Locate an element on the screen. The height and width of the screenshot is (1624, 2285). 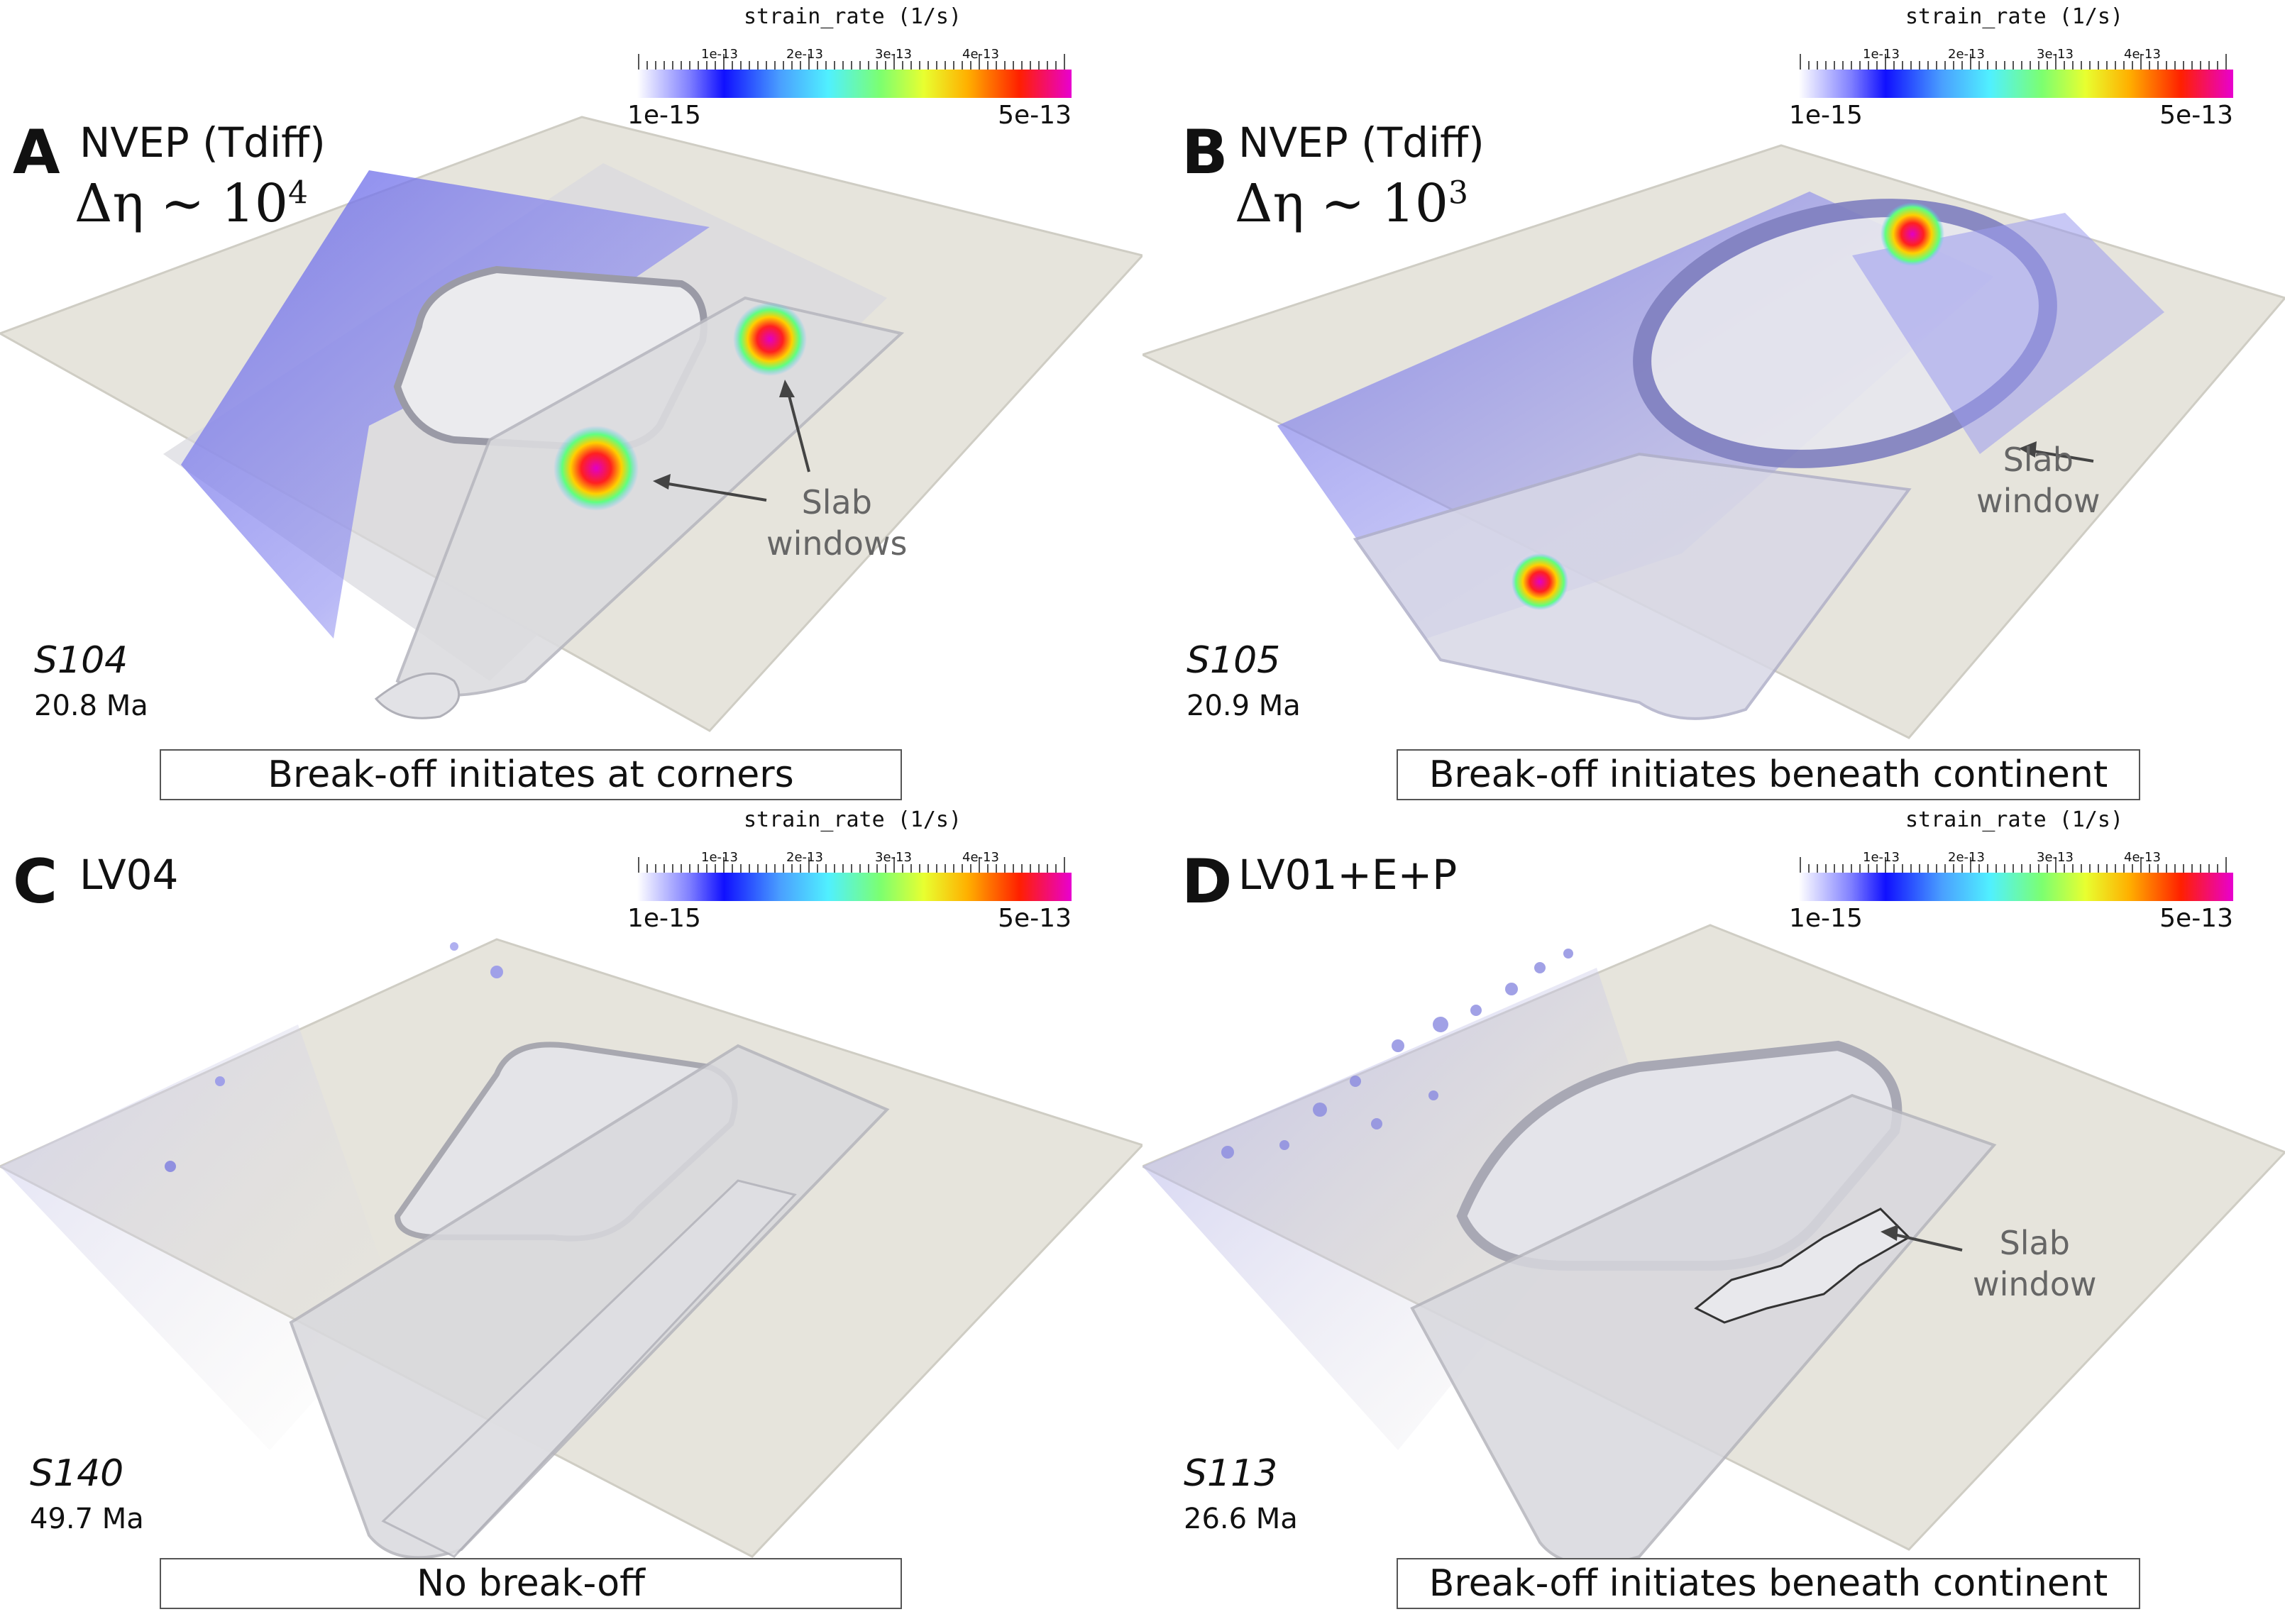
viscosity-contrast: Δη ∼ 103 is located at coordinates (1351, 203).